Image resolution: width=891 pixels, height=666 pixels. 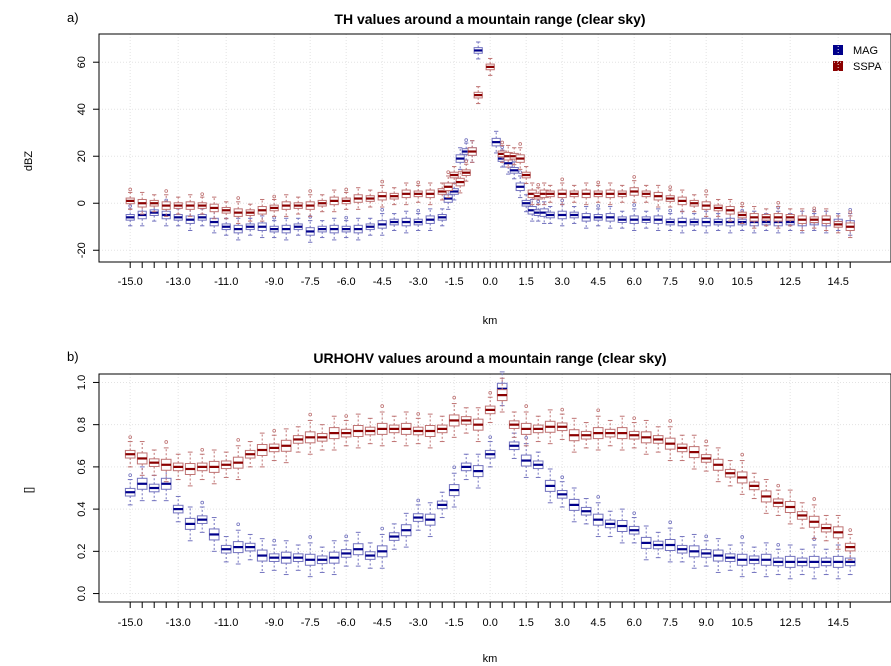 I want to click on y-tick-label: 0.4, so click(x=82, y=508).